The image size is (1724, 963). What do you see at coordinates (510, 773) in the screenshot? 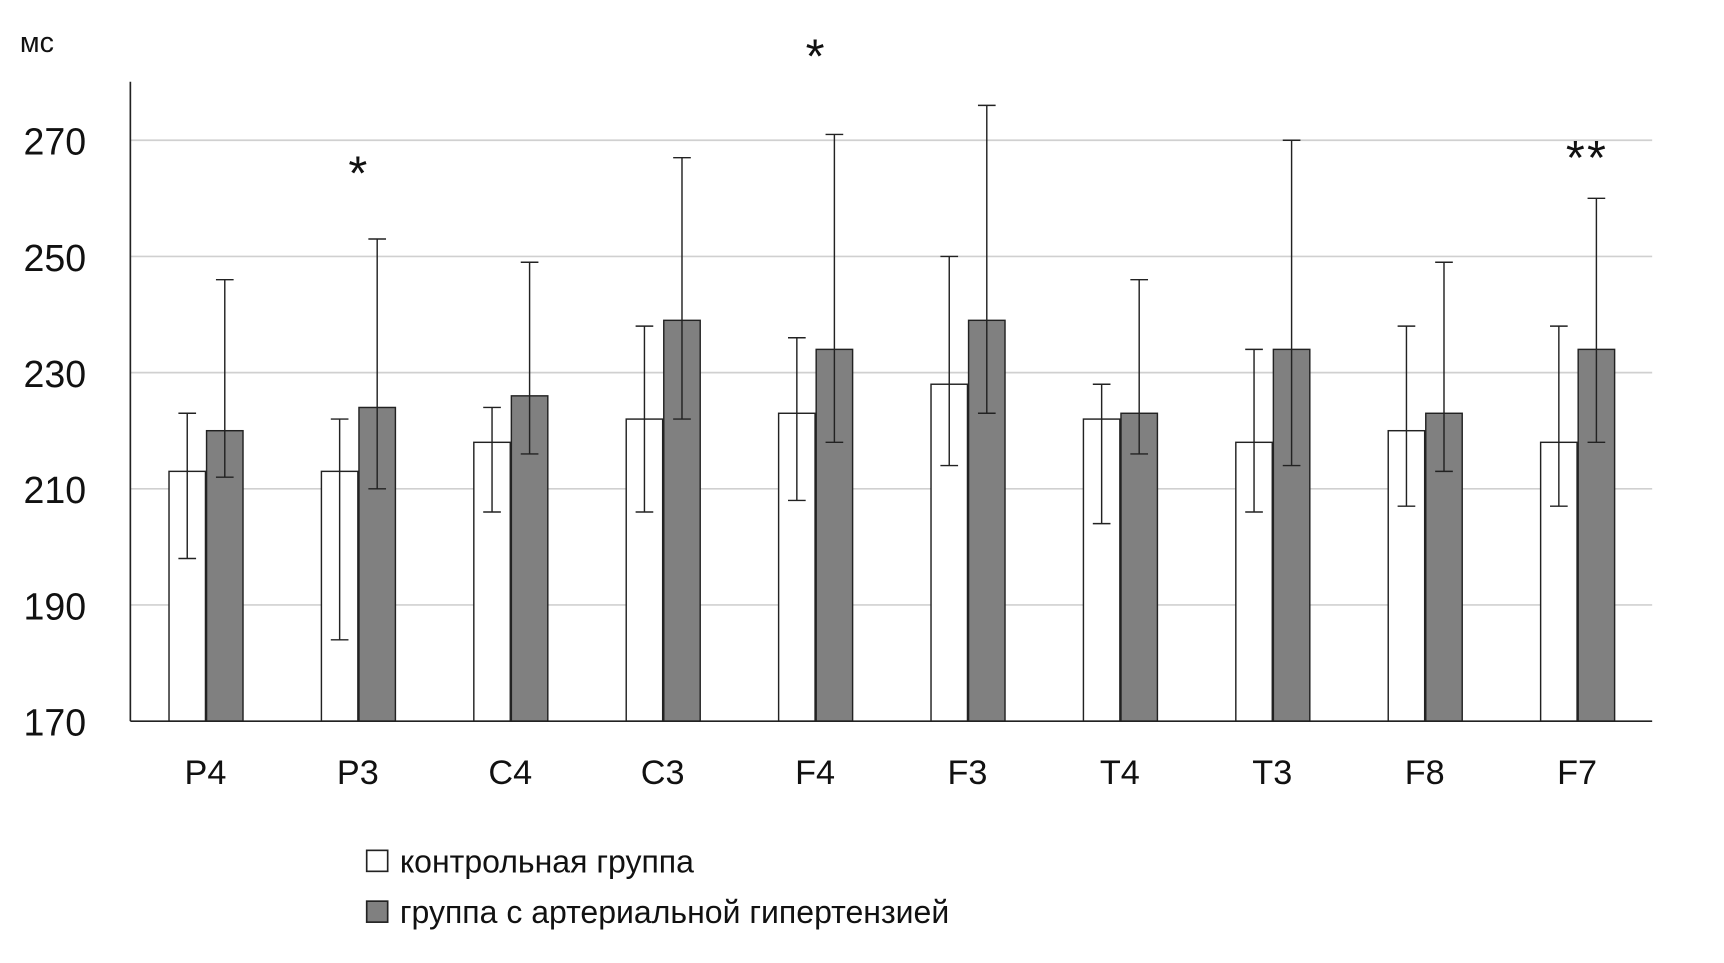
I see `x-tick-label: C4` at bounding box center [510, 773].